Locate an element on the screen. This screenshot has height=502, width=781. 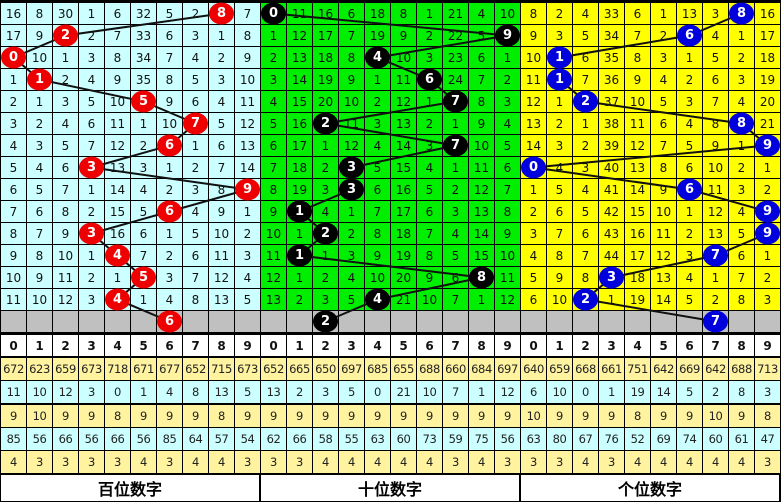
stats-cell: 13 is located at coordinates (221, 392).